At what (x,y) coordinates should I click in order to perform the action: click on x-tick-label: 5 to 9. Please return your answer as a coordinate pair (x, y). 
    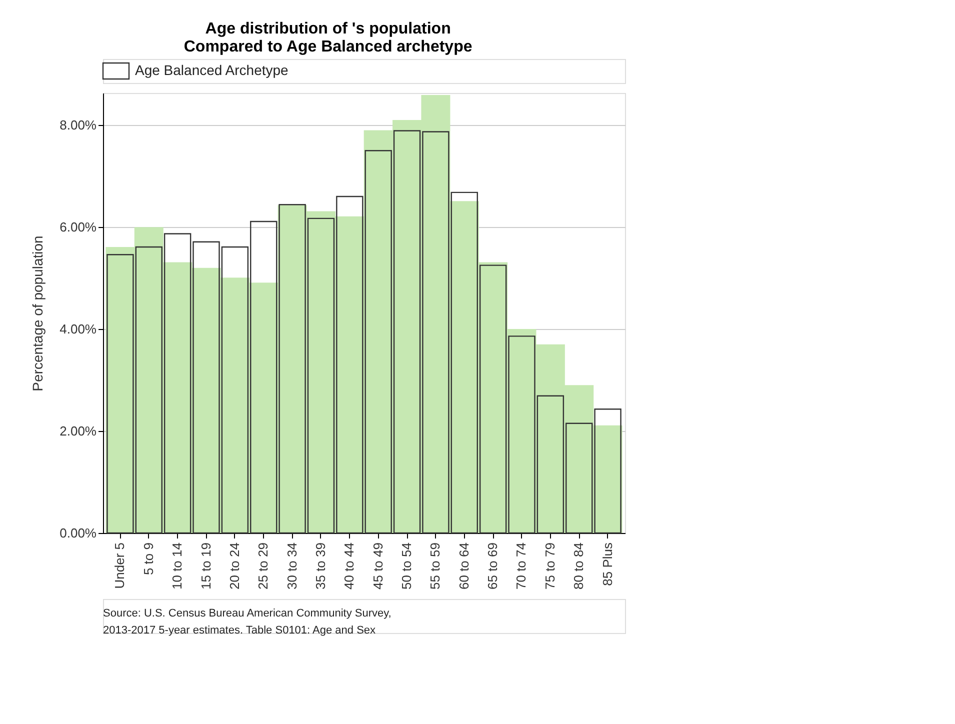
    Looking at the image, I should click on (148, 559).